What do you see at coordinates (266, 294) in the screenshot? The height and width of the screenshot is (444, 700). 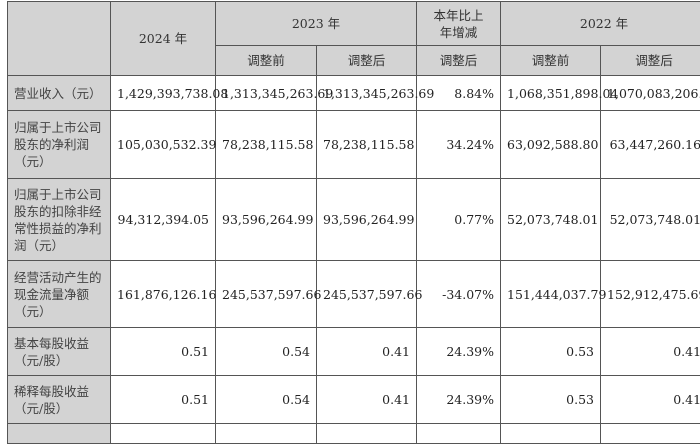 I see `cell-2023-before: 245,537,597.66` at bounding box center [266, 294].